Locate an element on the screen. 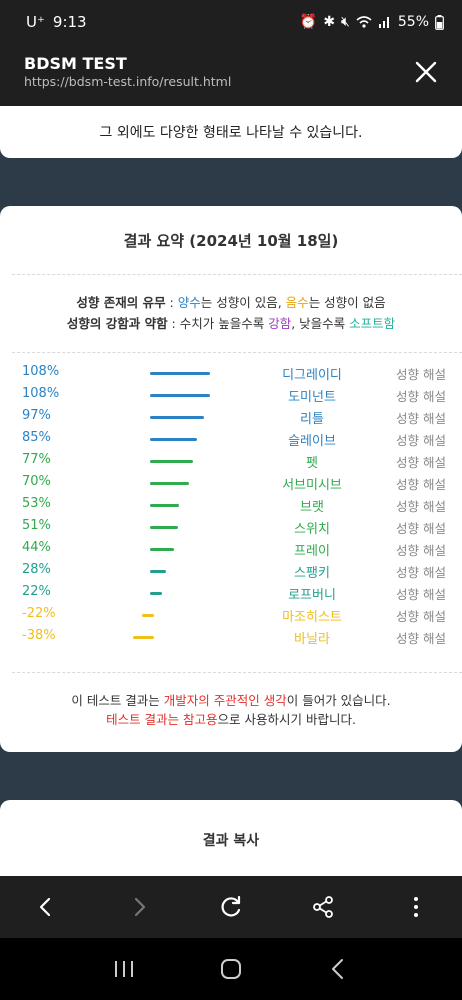 The image size is (462, 1000). legend-presence-label: 성향 존재의 유무 is located at coordinates (121, 302).